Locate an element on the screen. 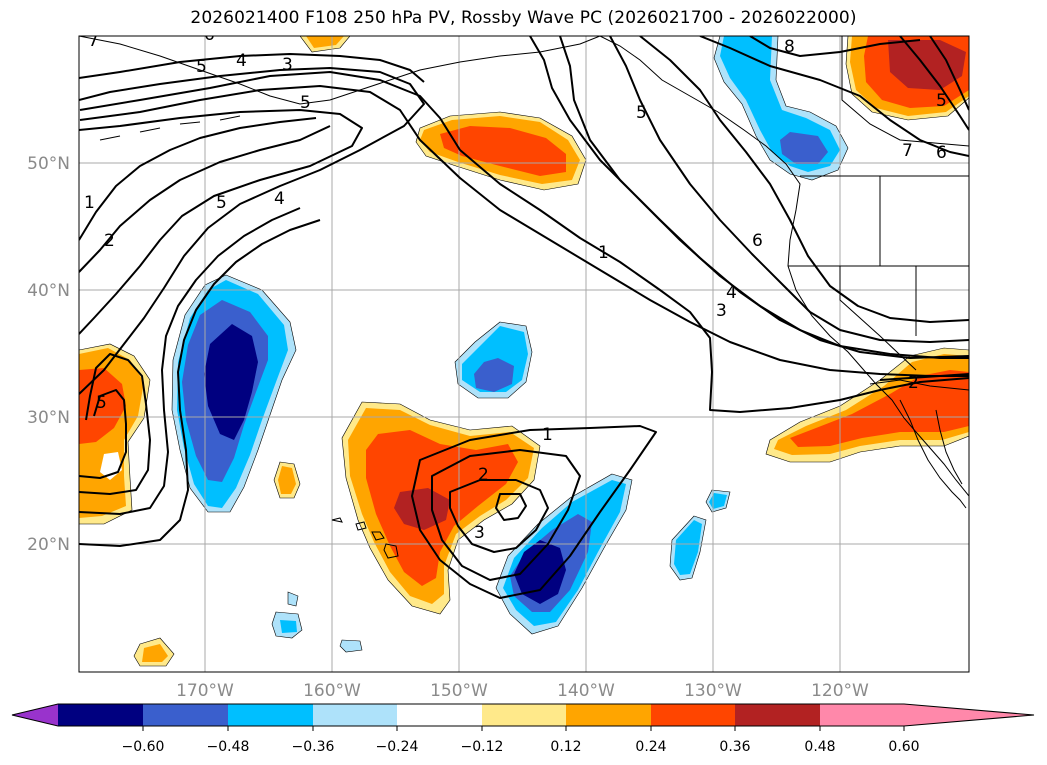 The height and width of the screenshot is (765, 1047). colorbar-outline is located at coordinates (523, 715).